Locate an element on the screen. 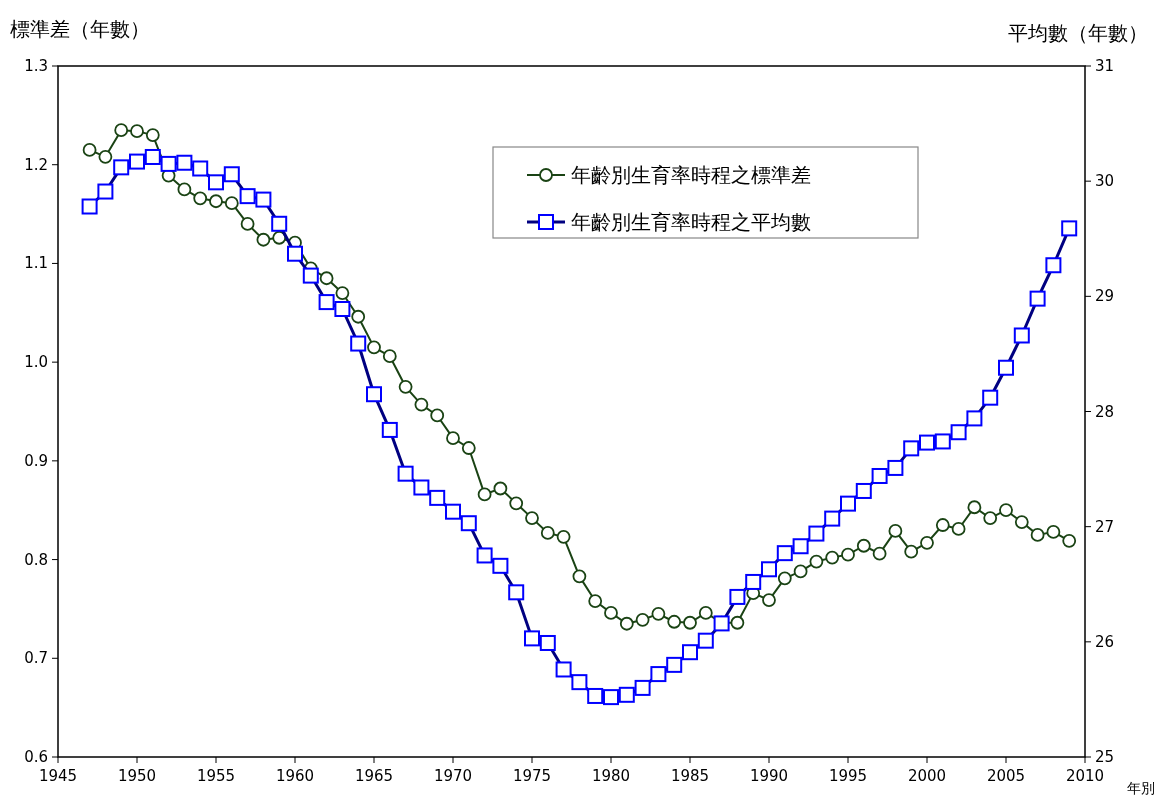 The image size is (1158, 796). y2-tick-label: 30 is located at coordinates (1105, 181).